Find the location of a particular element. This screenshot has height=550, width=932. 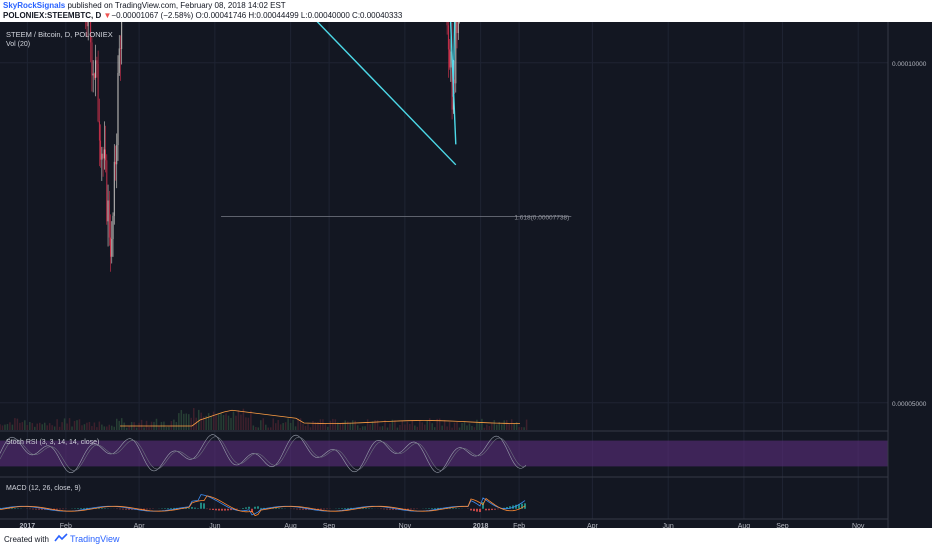

x-tick-label: Jun is located at coordinates (214, 525).